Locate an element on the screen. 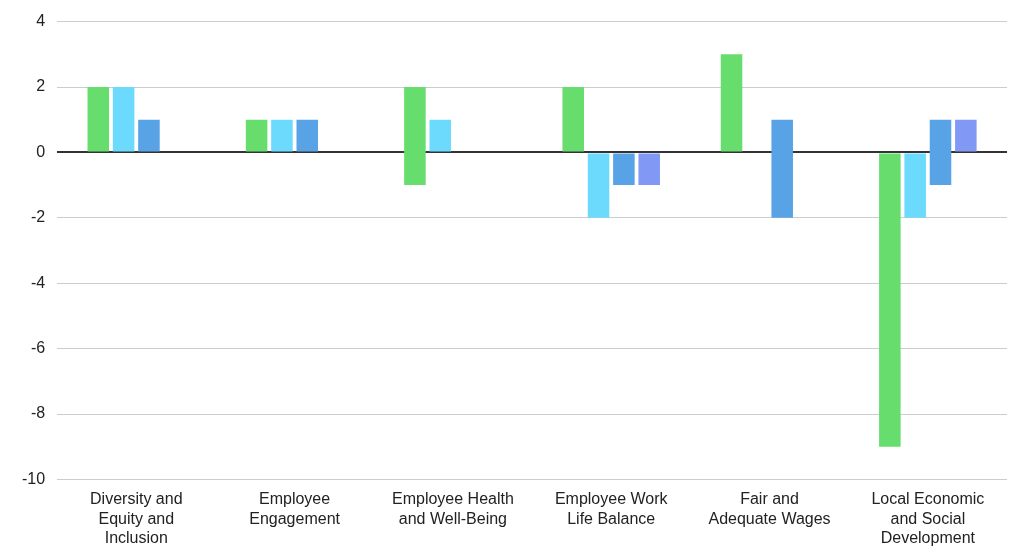 The height and width of the screenshot is (555, 1017). y-tick-label: -2 is located at coordinates (38, 217).